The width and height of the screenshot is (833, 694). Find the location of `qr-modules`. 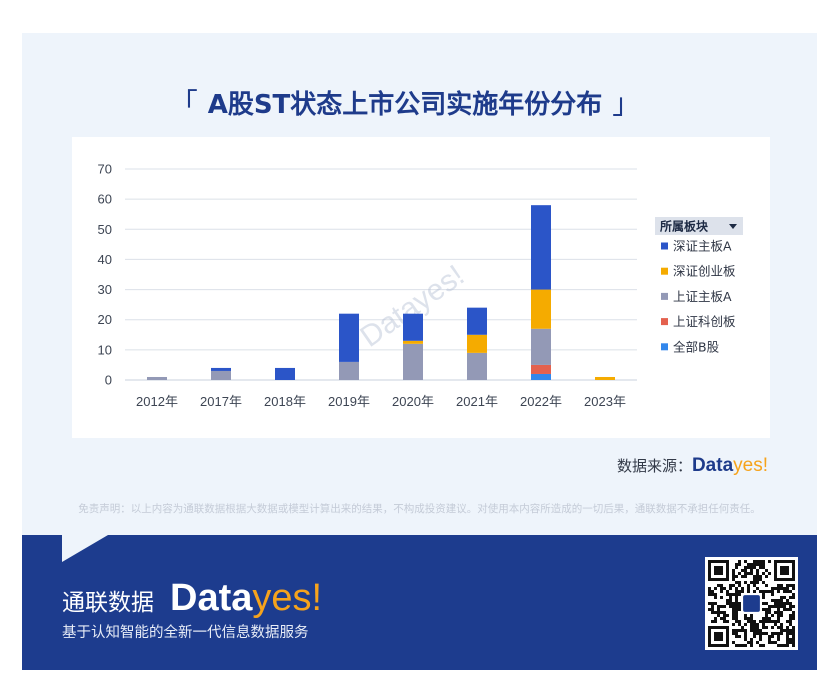

qr-modules is located at coordinates (751, 603).